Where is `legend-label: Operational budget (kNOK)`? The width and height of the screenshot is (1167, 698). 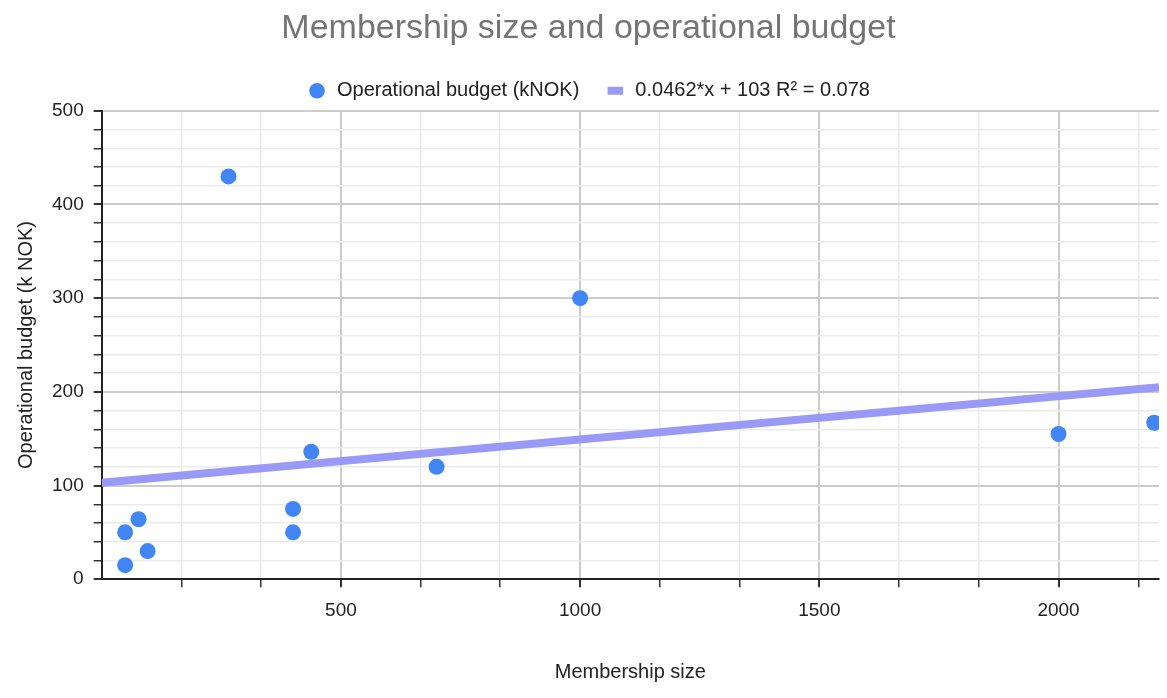
legend-label: Operational budget (kNOK) is located at coordinates (458, 89).